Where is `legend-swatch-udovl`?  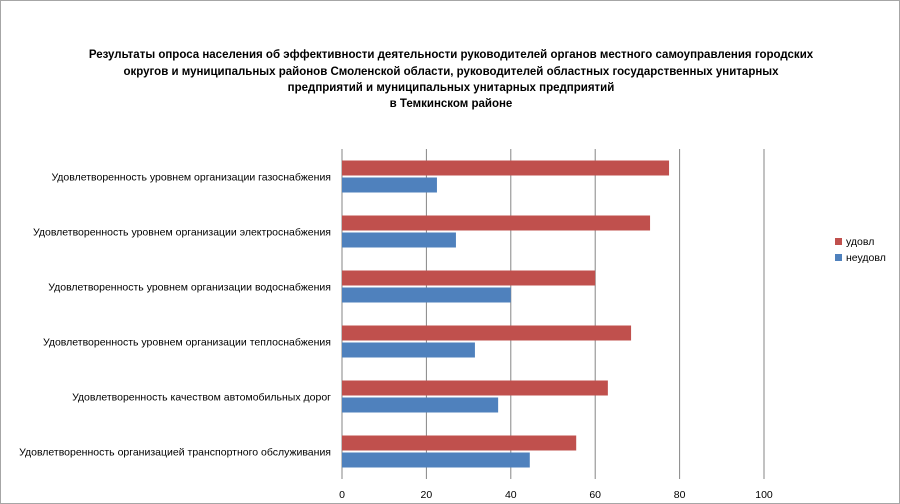 legend-swatch-udovl is located at coordinates (838, 241).